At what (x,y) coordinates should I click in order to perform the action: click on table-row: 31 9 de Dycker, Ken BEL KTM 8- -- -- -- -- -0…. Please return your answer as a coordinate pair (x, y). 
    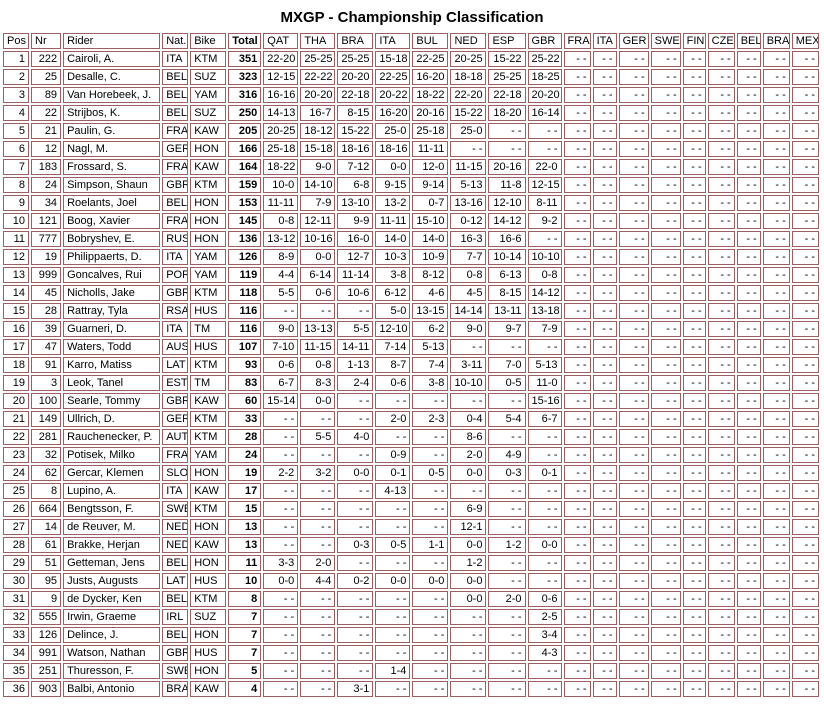
    Looking at the image, I should click on (411, 599).